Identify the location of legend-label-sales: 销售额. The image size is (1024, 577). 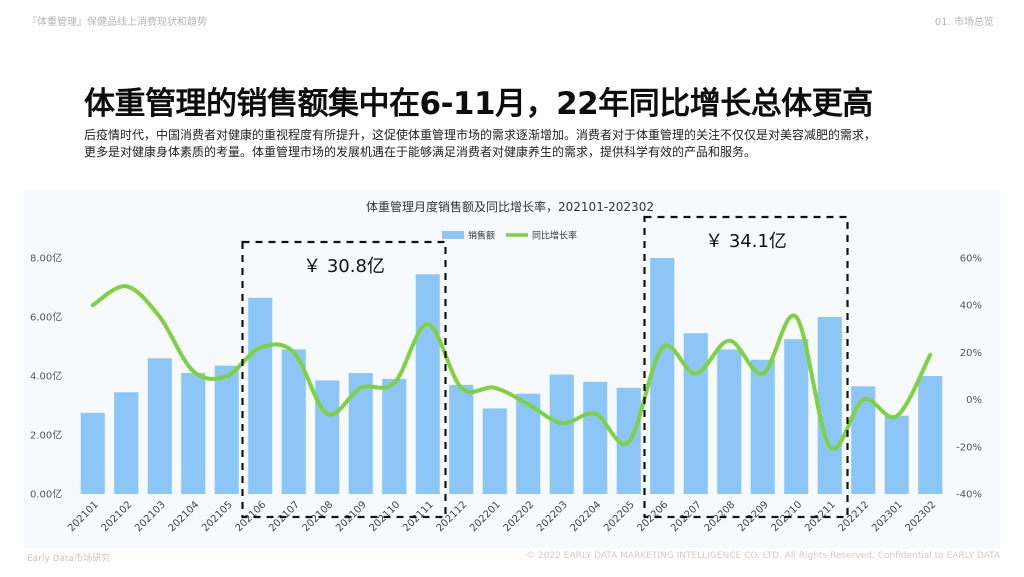
(481, 236).